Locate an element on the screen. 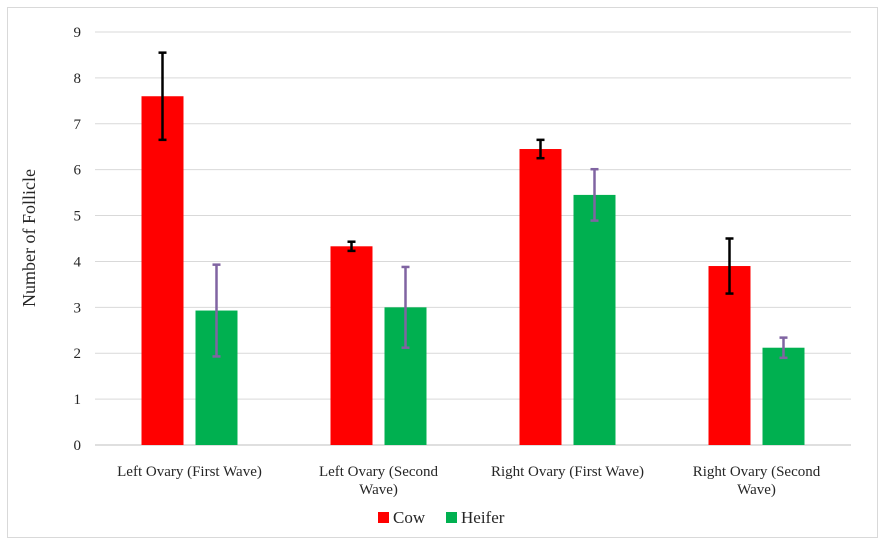 Image resolution: width=885 pixels, height=545 pixels. y-tick-label: 4 is located at coordinates (78, 262).